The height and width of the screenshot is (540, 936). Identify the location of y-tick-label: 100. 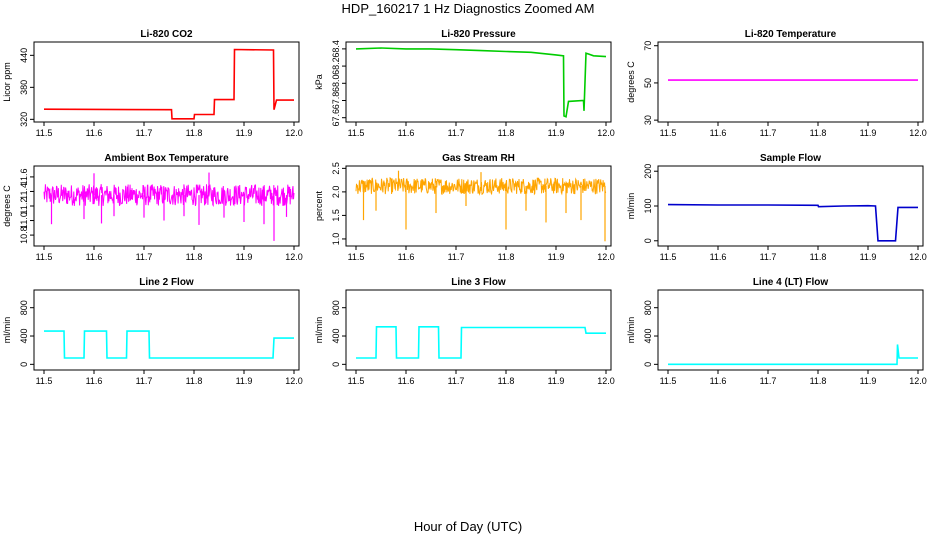
(648, 205).